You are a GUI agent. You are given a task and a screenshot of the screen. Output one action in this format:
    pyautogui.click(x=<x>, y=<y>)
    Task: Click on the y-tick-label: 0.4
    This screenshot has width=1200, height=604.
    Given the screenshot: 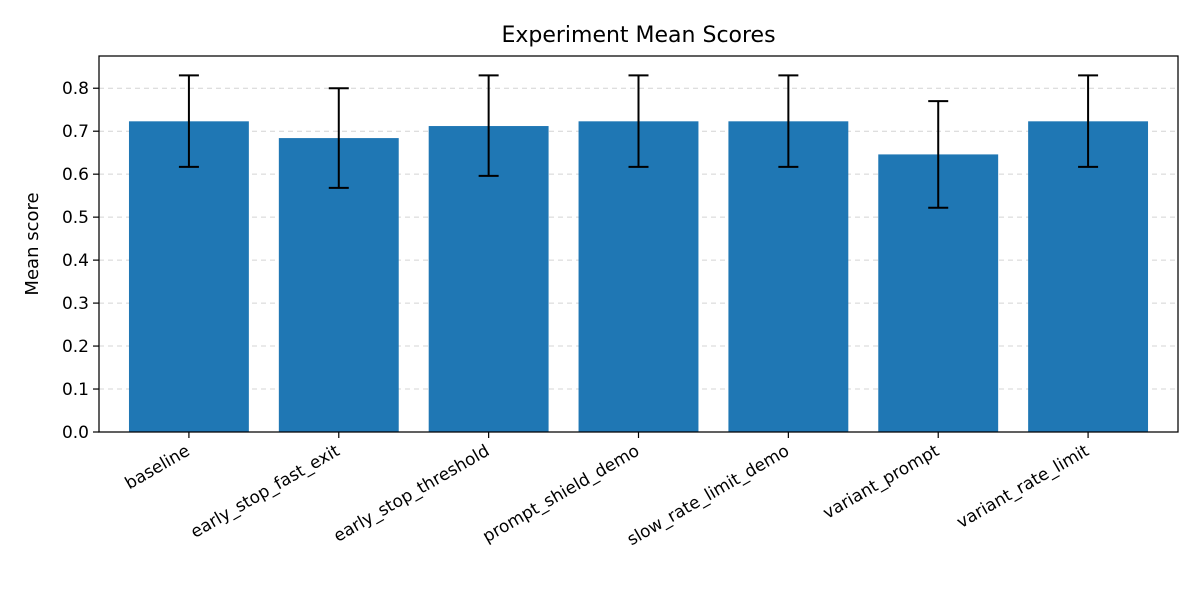 What is the action you would take?
    pyautogui.click(x=75, y=261)
    